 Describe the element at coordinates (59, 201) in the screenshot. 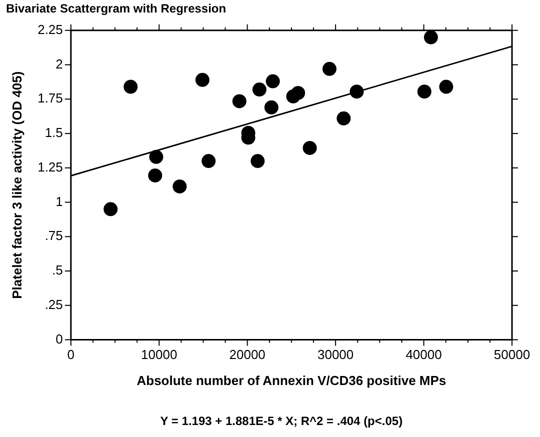

I see `y-tick-label: 1` at that location.